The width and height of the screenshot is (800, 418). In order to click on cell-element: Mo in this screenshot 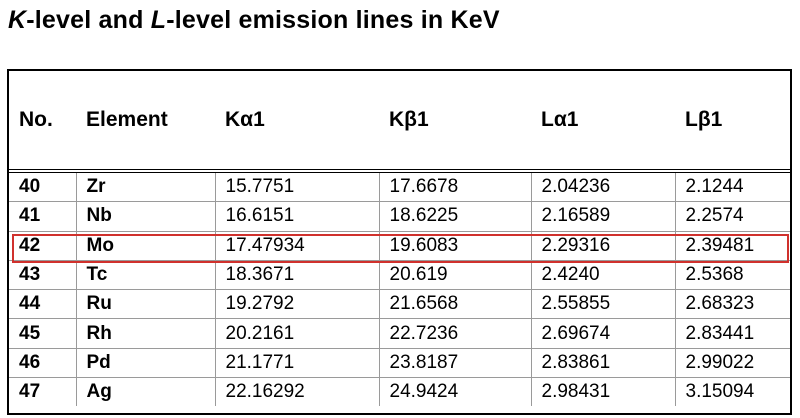, I will do `click(145, 246)`.